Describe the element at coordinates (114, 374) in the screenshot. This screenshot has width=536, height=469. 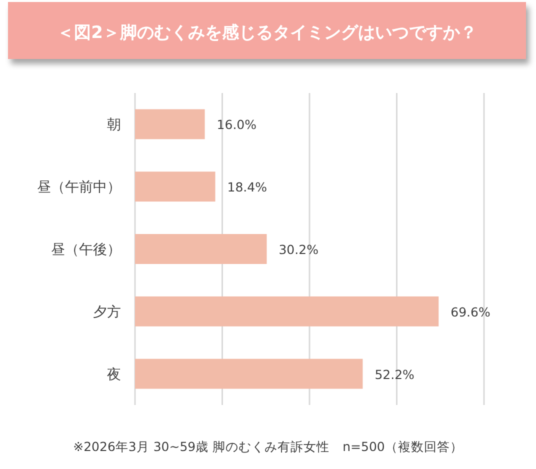
I see `y-tick-label: 夜` at that location.